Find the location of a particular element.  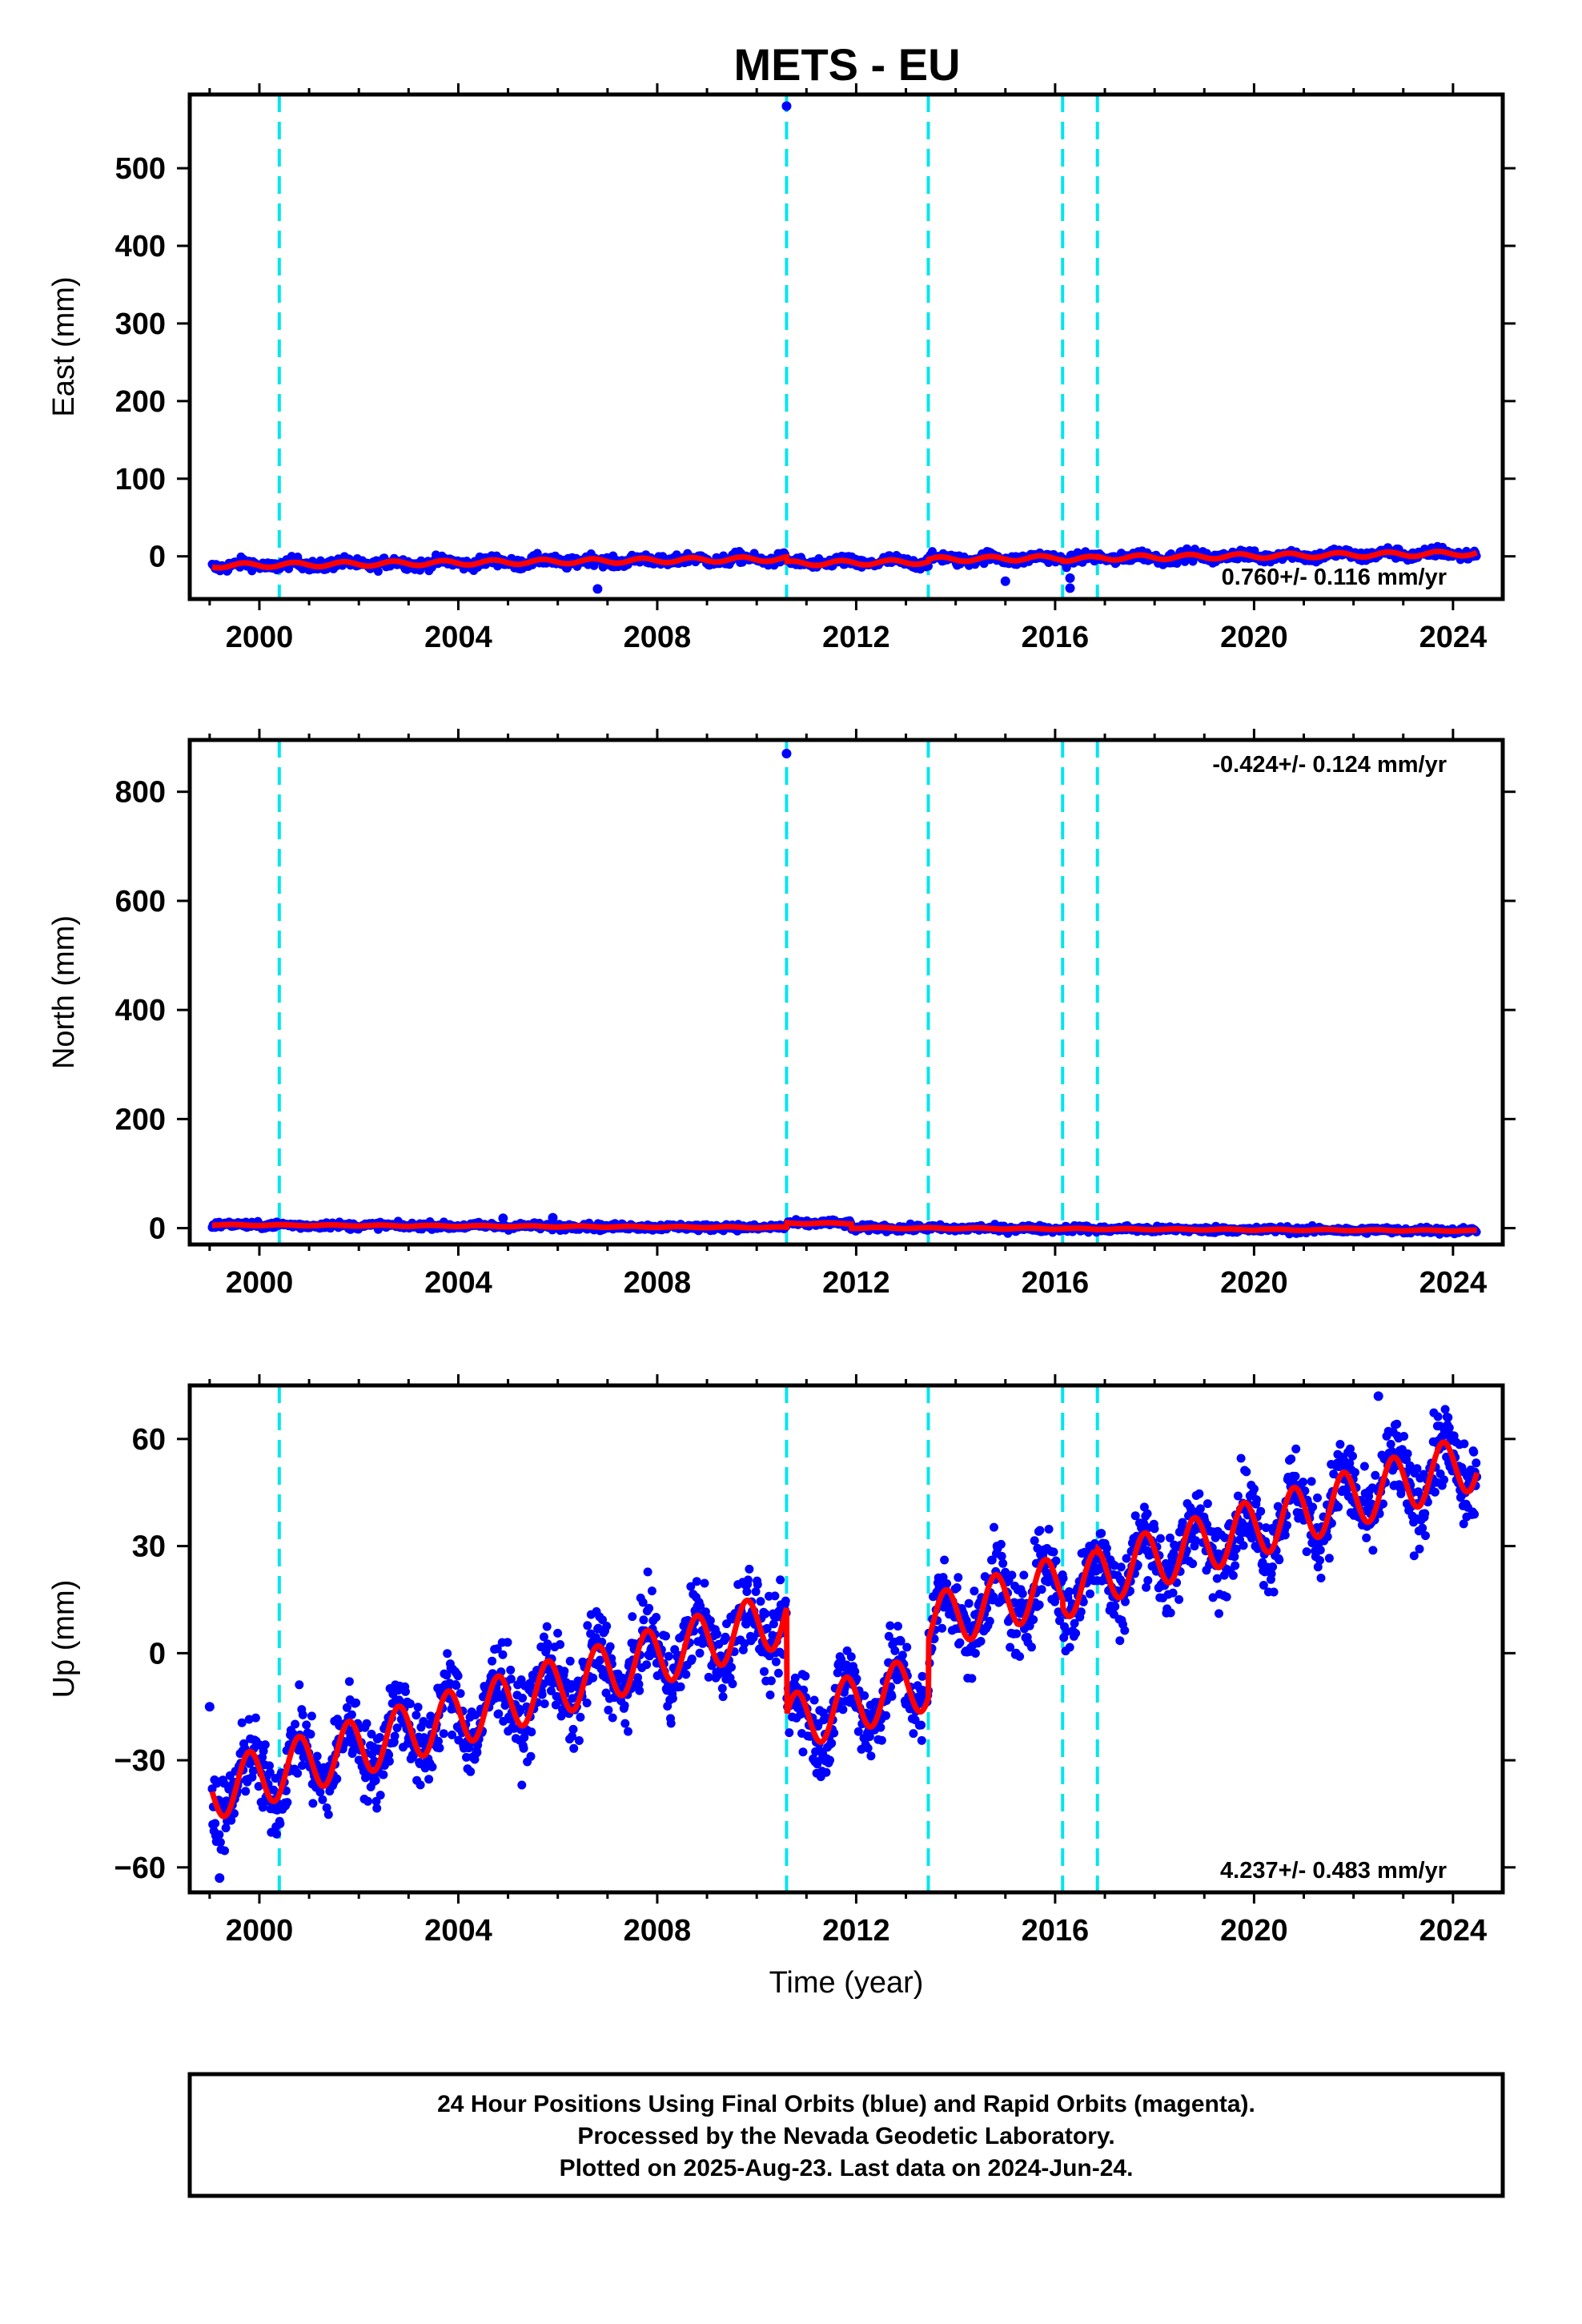

y-tick-label: 60 is located at coordinates (149, 1440).